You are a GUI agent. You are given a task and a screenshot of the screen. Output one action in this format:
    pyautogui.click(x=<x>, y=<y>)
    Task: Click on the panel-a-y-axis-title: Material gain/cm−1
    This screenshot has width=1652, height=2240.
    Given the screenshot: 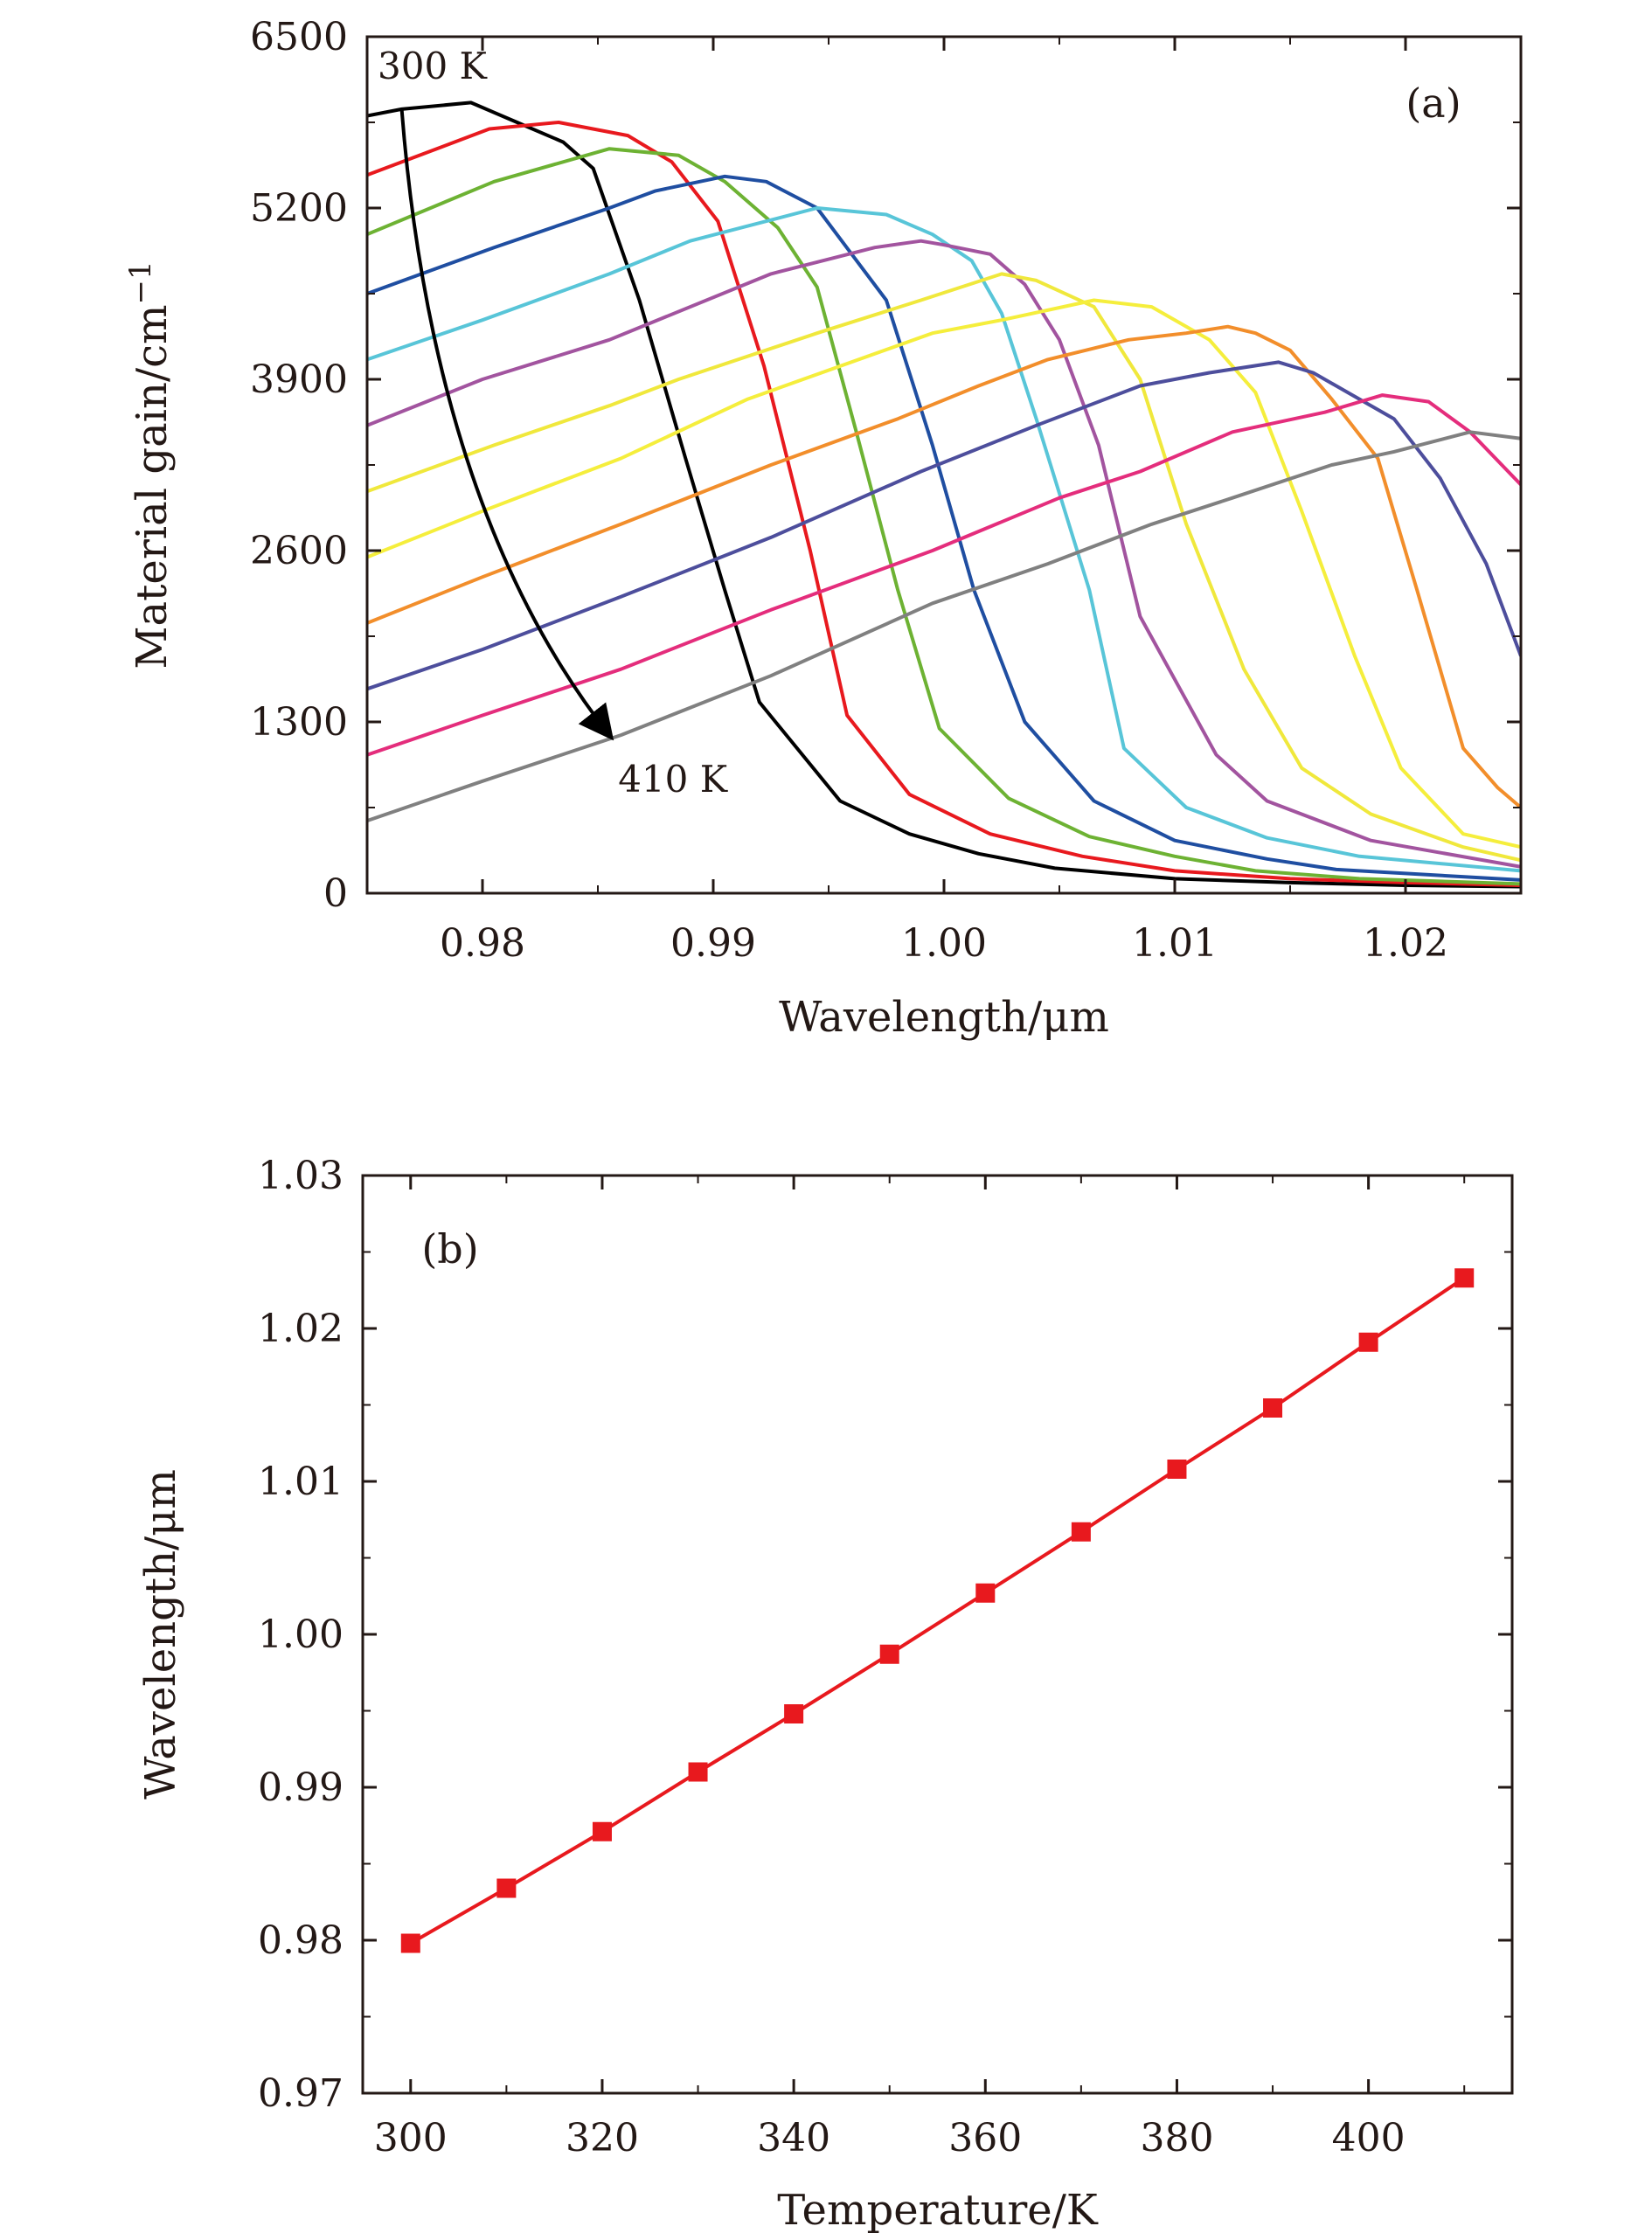 What is the action you would take?
    pyautogui.click(x=150, y=464)
    